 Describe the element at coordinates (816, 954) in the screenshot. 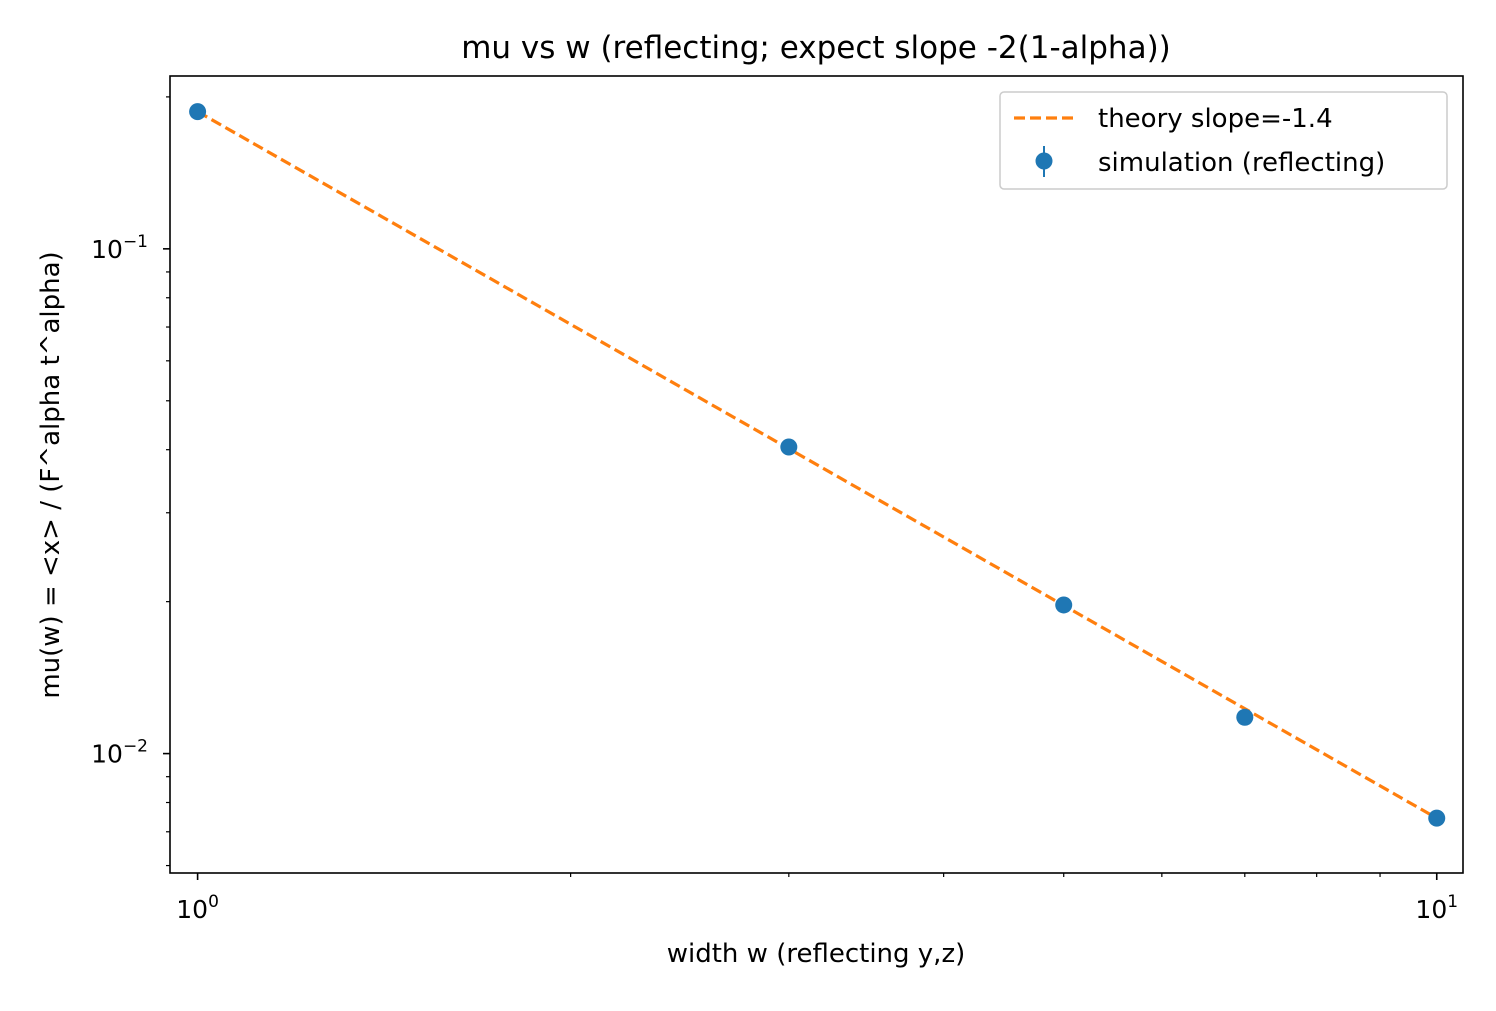

I see `x-axis-label: width w (reflecting y,z)` at that location.